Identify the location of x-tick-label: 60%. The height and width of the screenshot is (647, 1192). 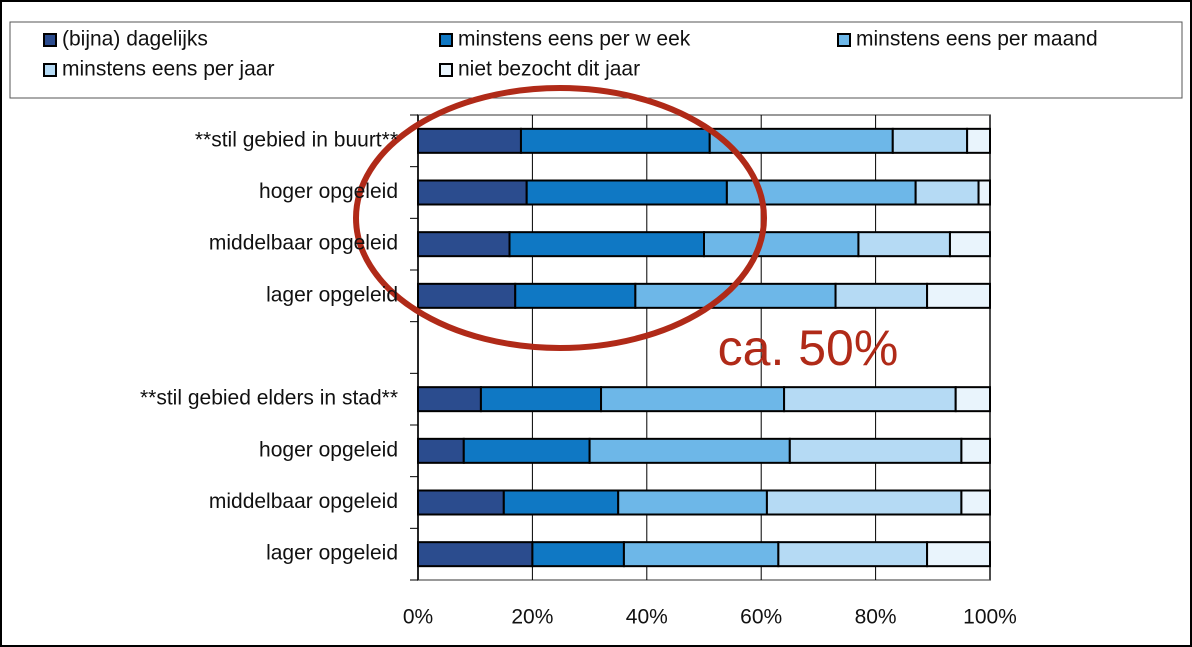
(761, 617).